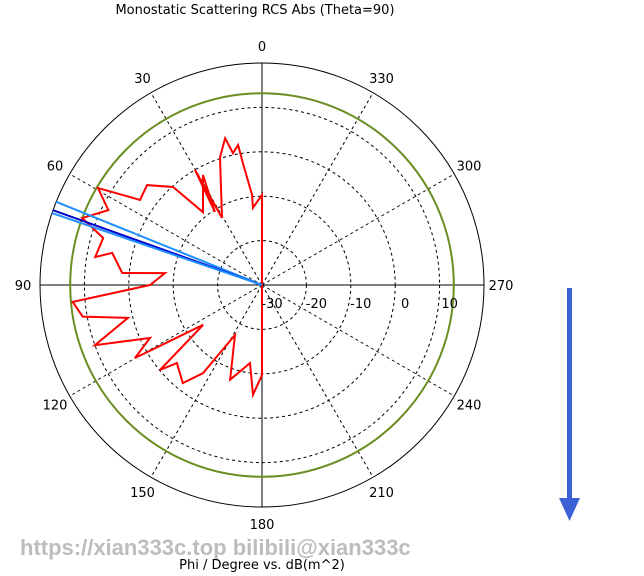  What do you see at coordinates (254, 10) in the screenshot?
I see `chart-title: Monostatic Scattering RCS Abs (Theta=90)` at bounding box center [254, 10].